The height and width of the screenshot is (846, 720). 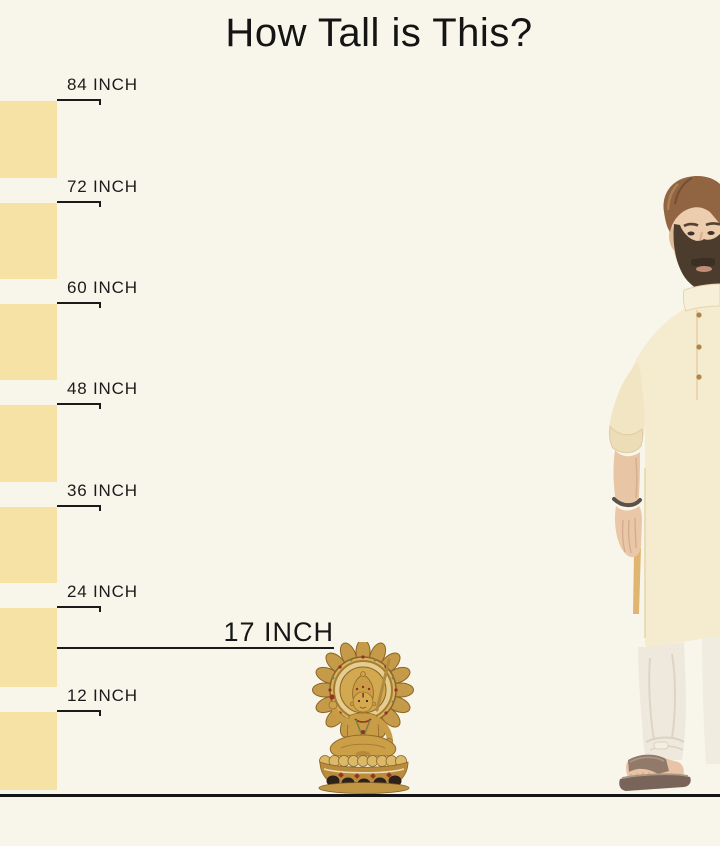 I want to click on ruler-label-72: 72 INCH, so click(x=102, y=186).